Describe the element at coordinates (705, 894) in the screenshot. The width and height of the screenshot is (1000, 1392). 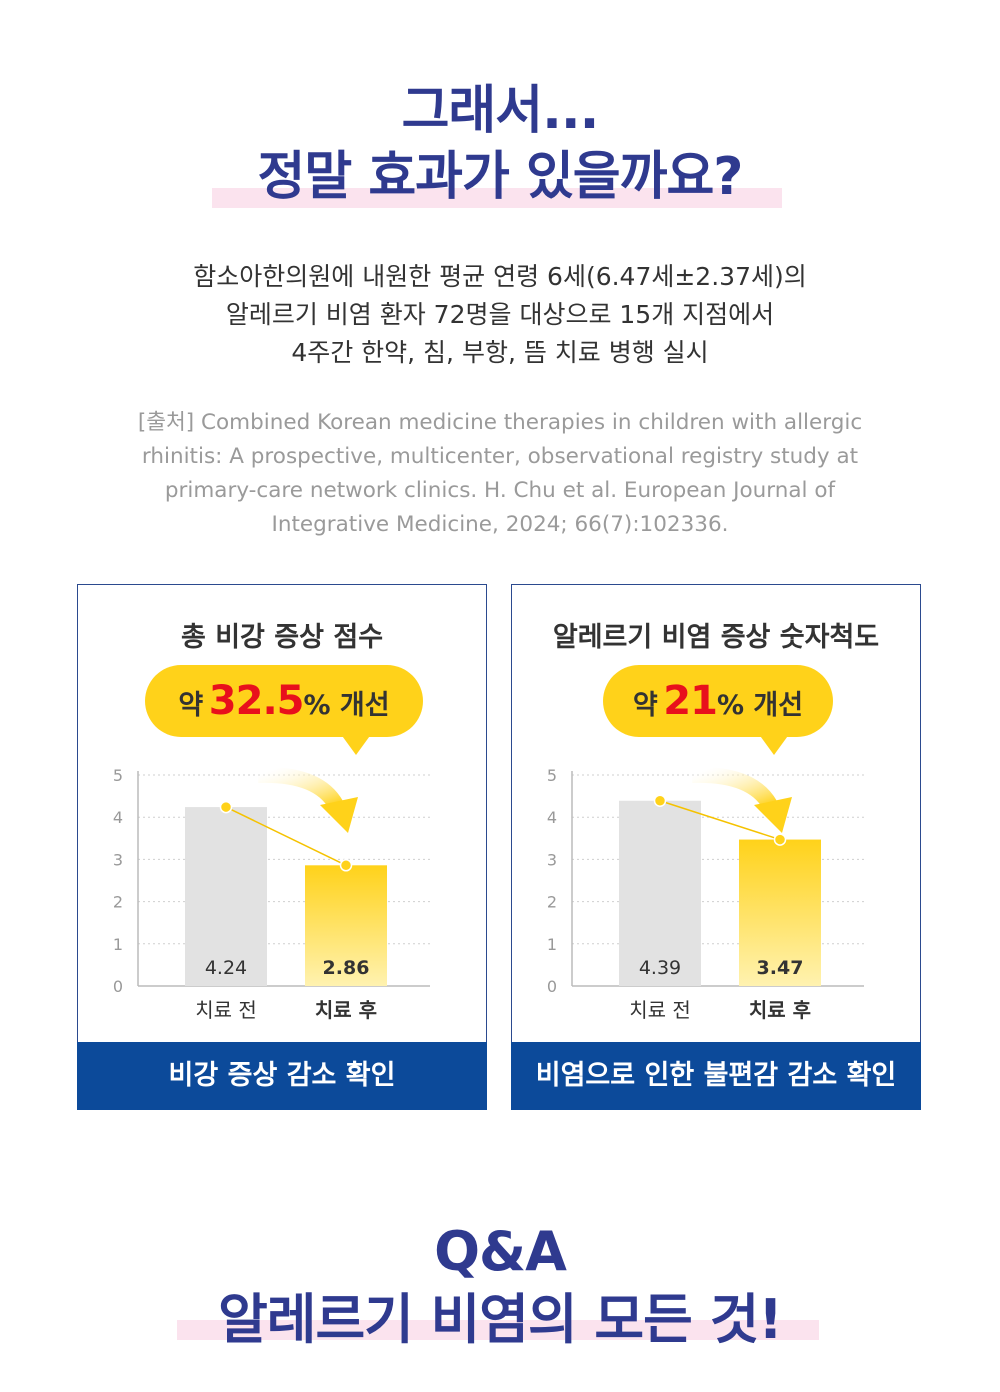
I see `bar-chart: 0 1 2 3 4 5 4.39 치료 전 3.47 치료 후` at that location.